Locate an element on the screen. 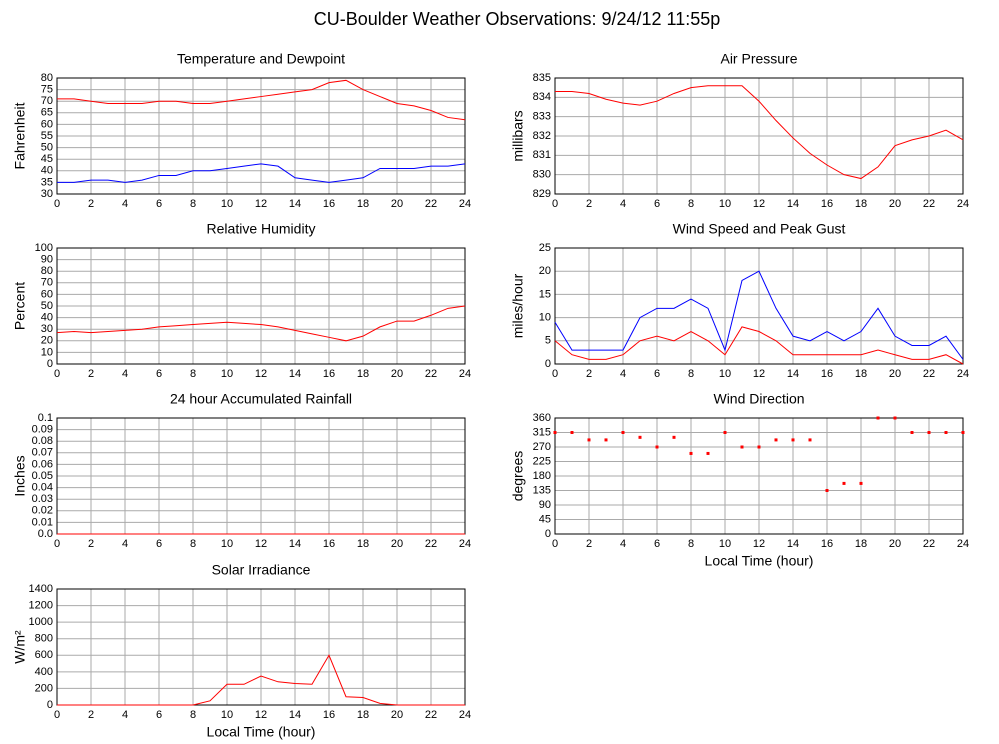 The image size is (999, 744). y-tick-label: 1000 is located at coordinates (41, 622).